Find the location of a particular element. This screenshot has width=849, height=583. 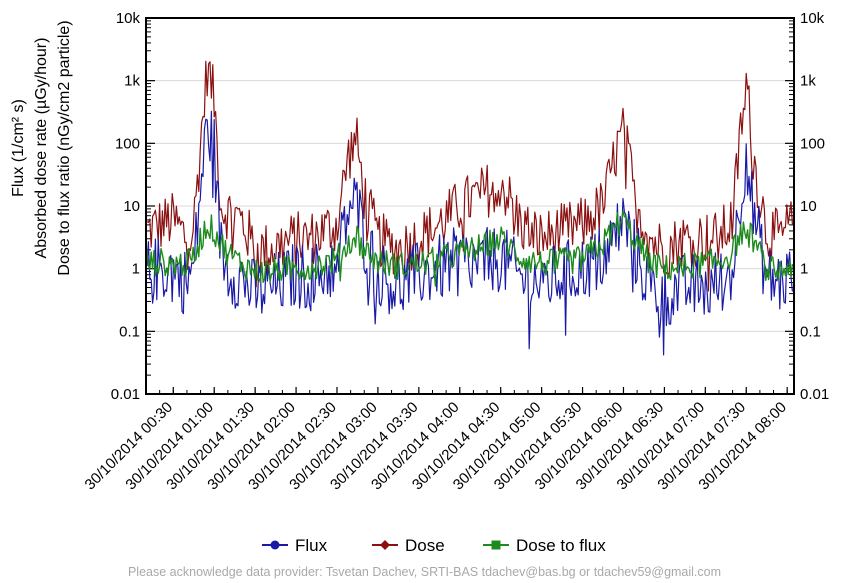

y-tick-label-right: 1 is located at coordinates (804, 269).